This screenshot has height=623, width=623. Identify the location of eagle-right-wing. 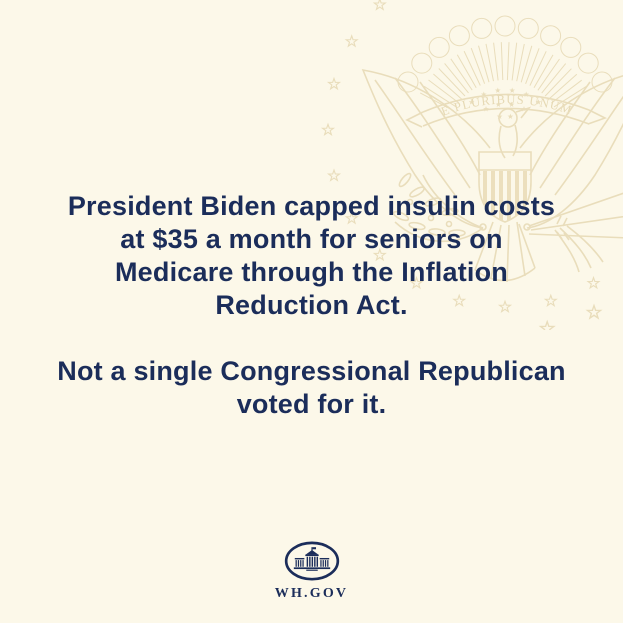
(571, 152).